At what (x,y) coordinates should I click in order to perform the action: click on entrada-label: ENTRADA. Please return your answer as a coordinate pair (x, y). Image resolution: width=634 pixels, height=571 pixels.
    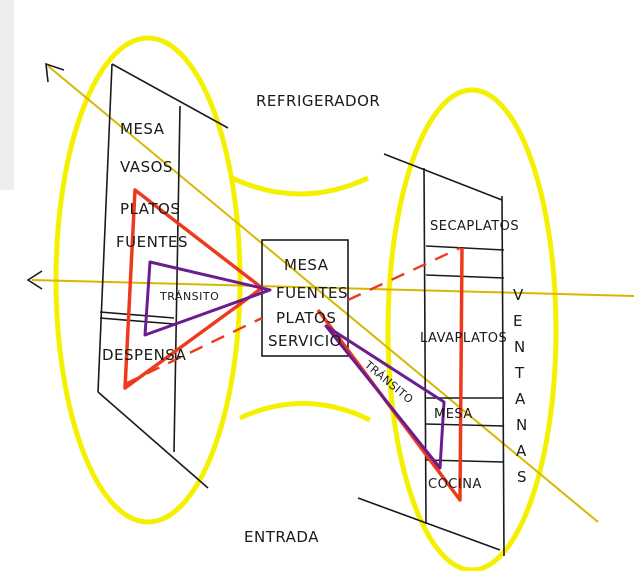
    Looking at the image, I should click on (281, 537).